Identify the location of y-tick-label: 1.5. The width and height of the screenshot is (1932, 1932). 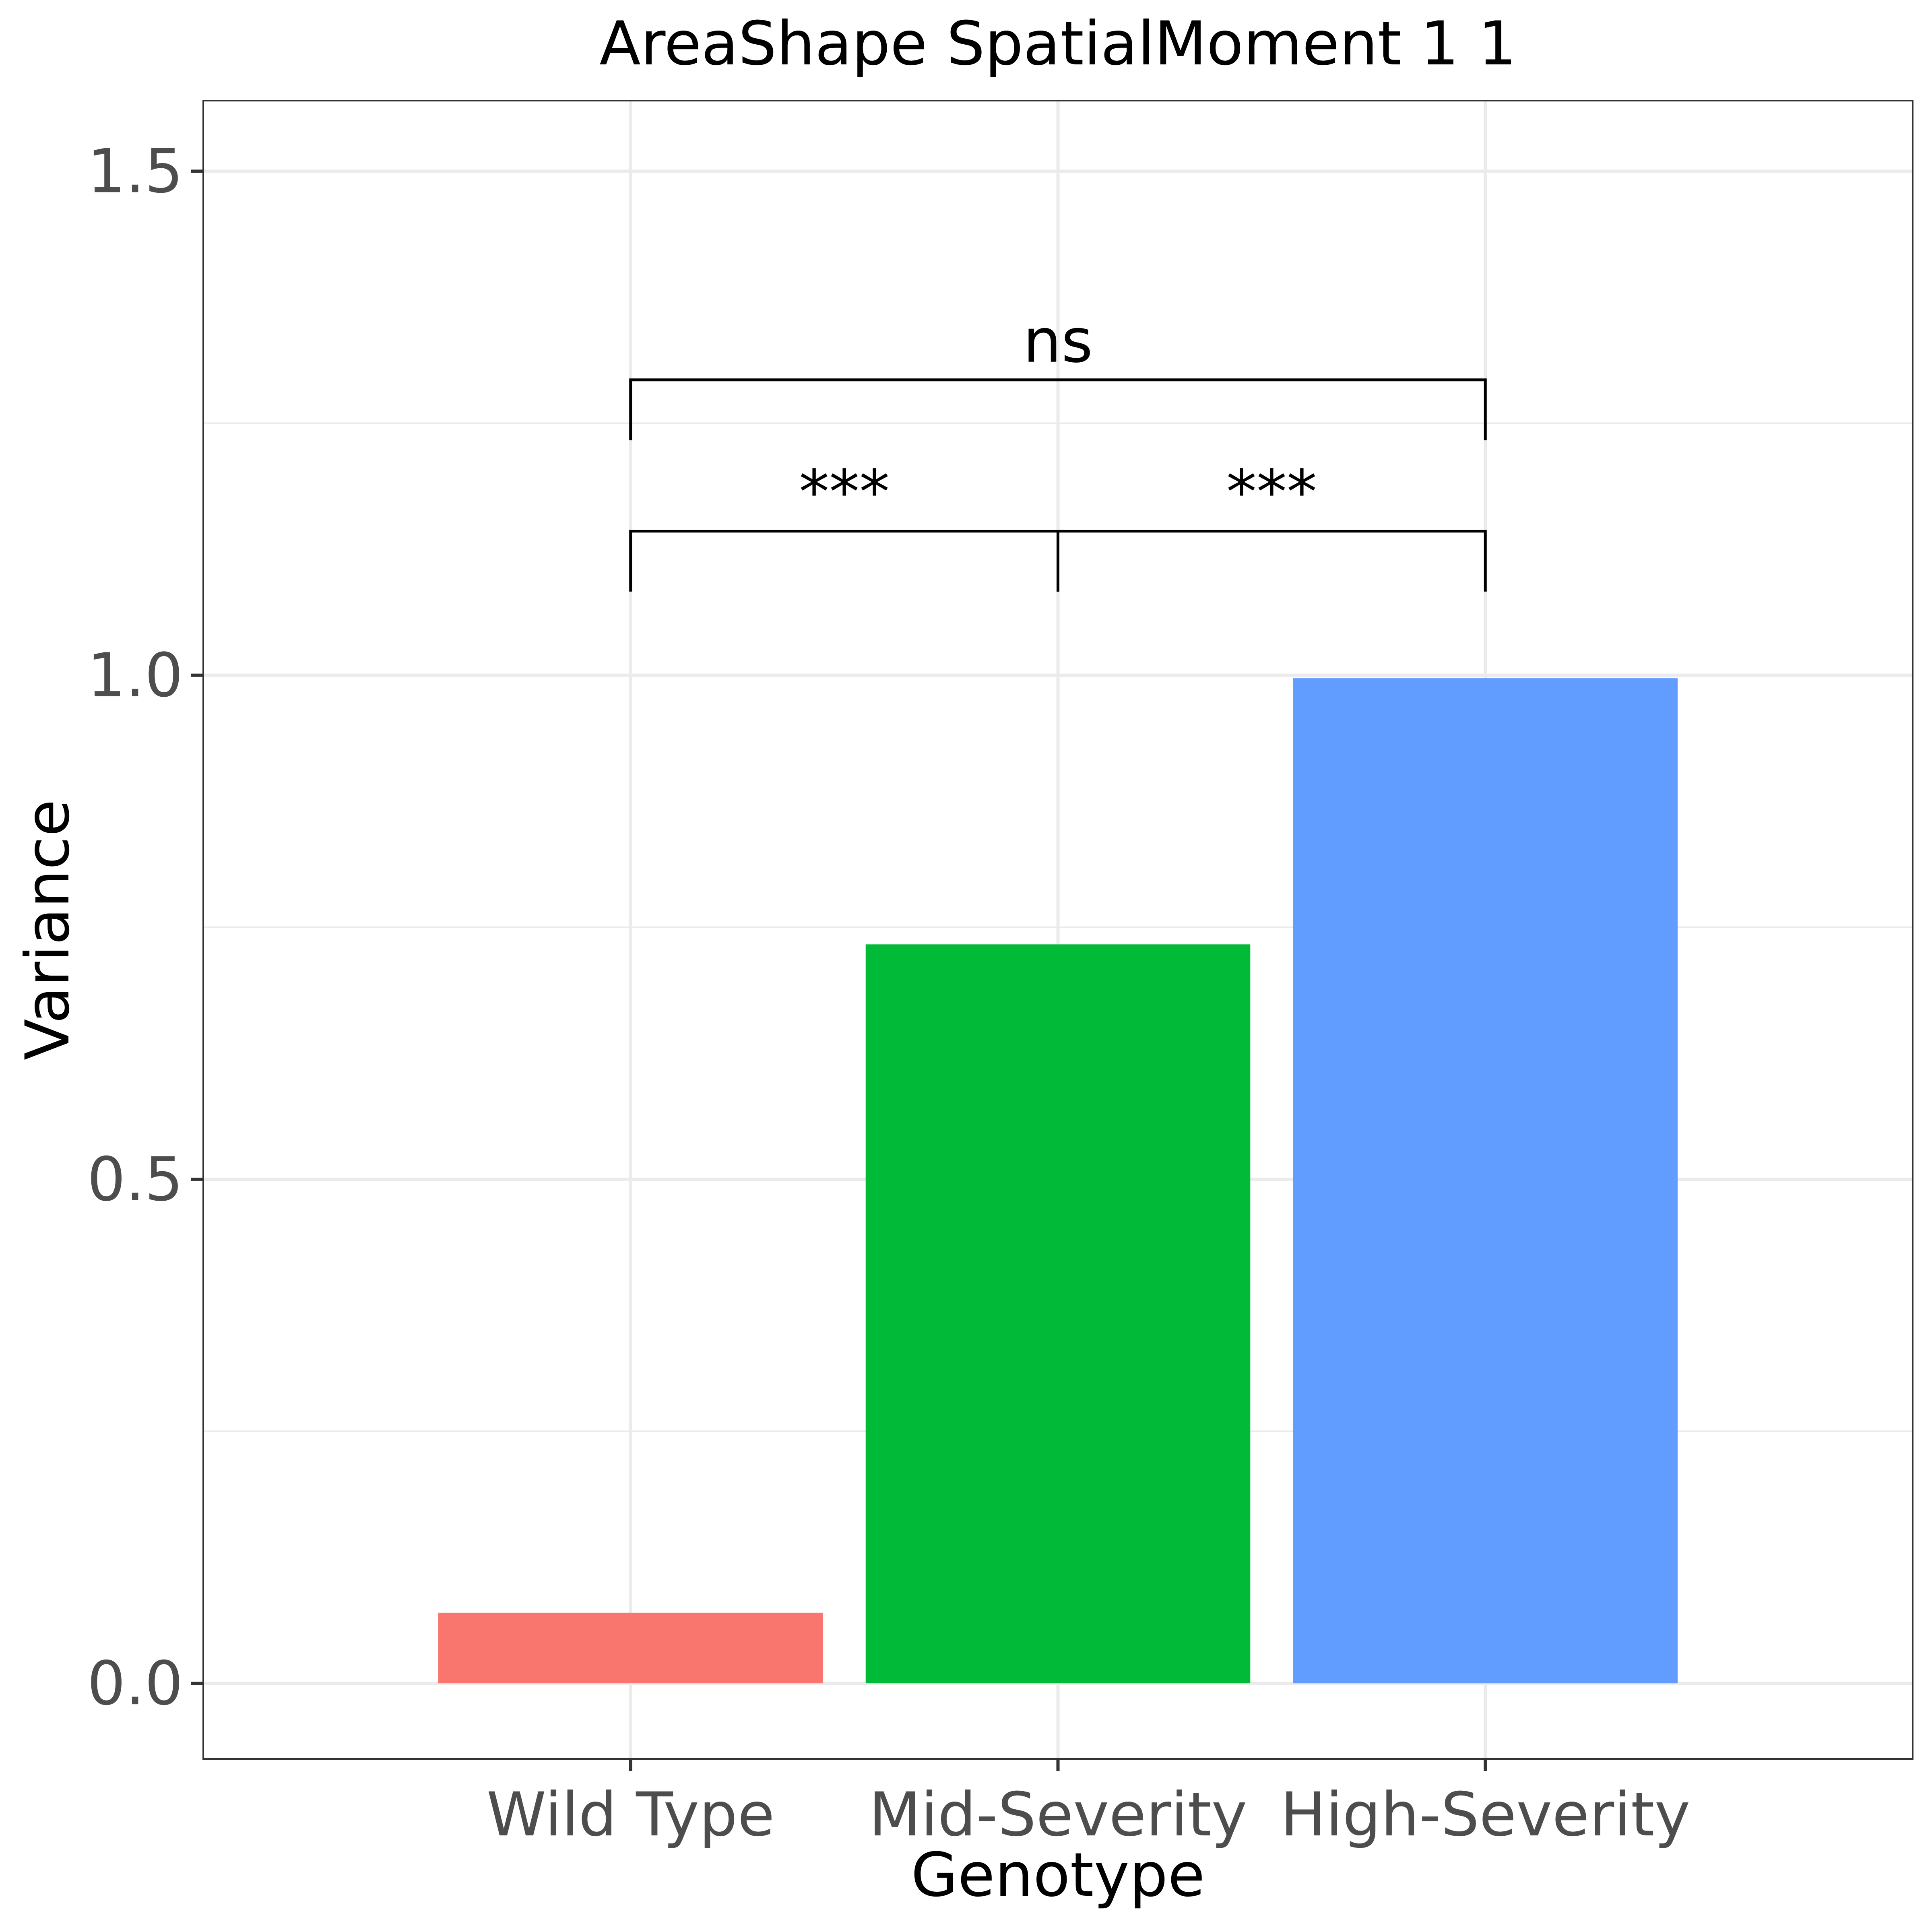
(135, 171).